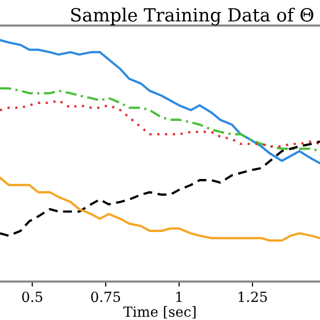  Describe the element at coordinates (252, 297) in the screenshot. I see `x-tick-label: 1.25` at that location.